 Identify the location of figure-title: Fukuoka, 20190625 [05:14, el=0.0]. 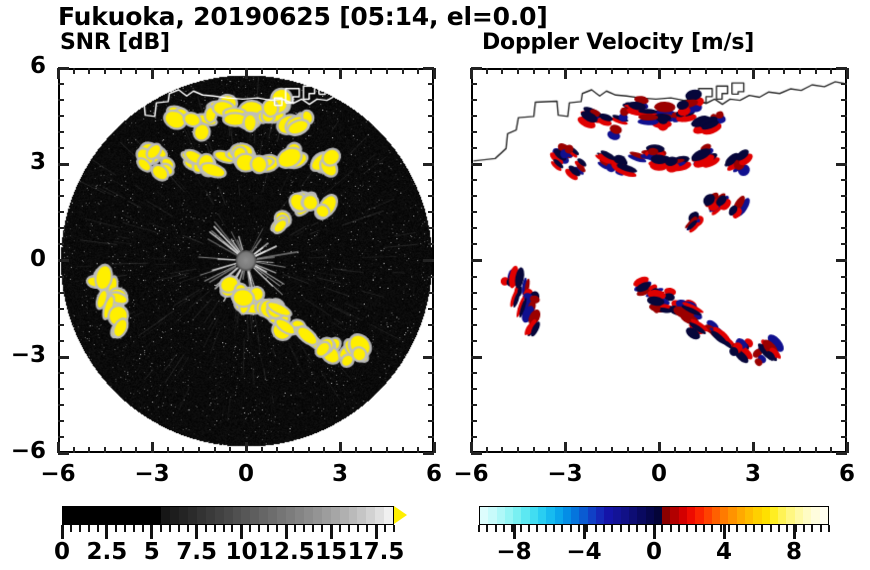
(303, 16).